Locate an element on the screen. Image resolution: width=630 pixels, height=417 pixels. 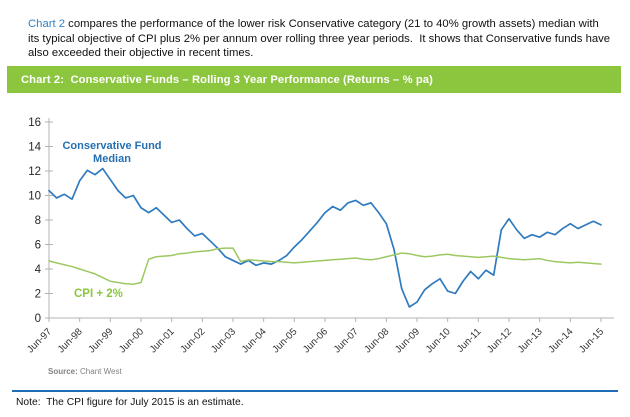
x-tick-label: Jun-14 is located at coordinates (560, 340).